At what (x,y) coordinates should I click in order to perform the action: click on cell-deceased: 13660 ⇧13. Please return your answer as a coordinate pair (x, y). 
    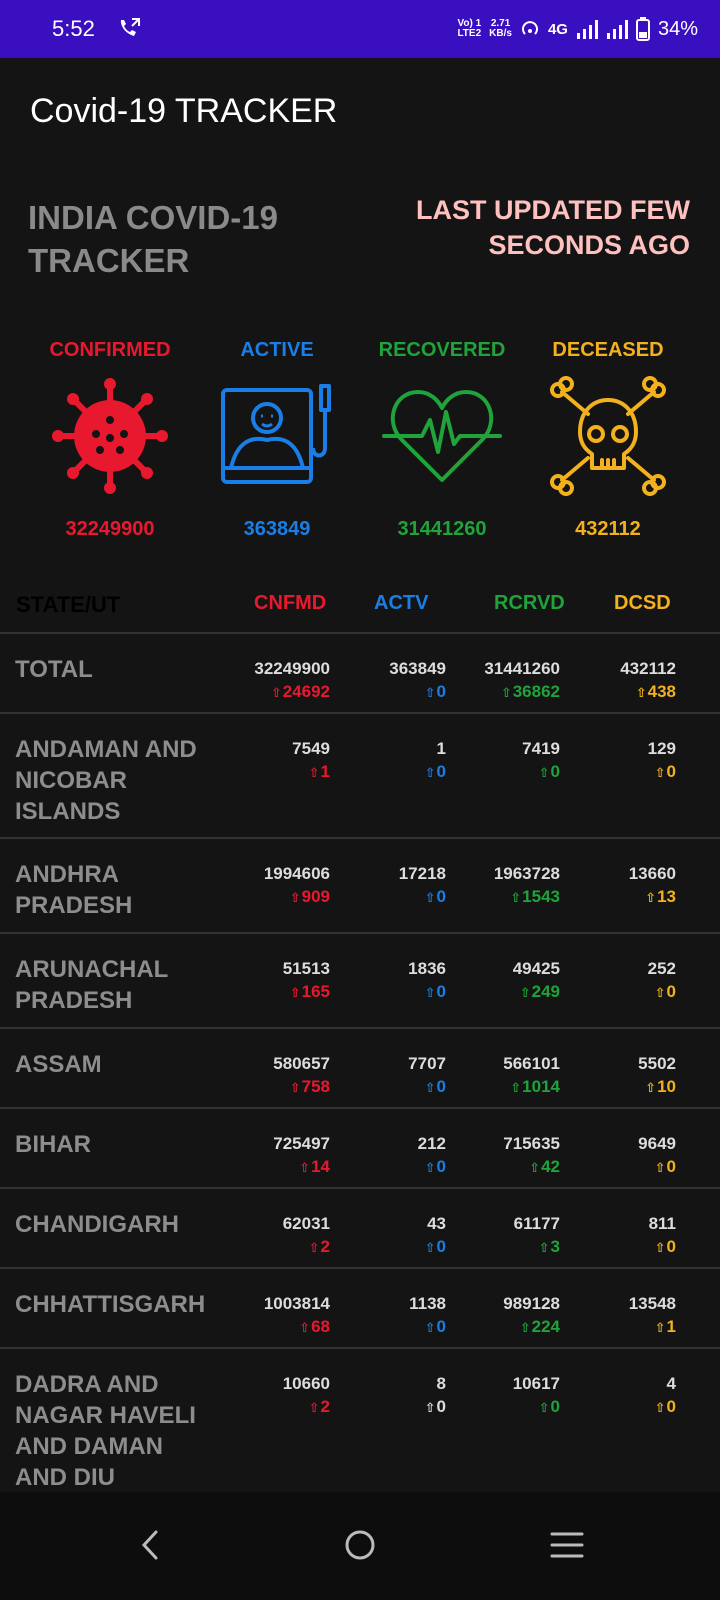
    Looking at the image, I should click on (652, 885).